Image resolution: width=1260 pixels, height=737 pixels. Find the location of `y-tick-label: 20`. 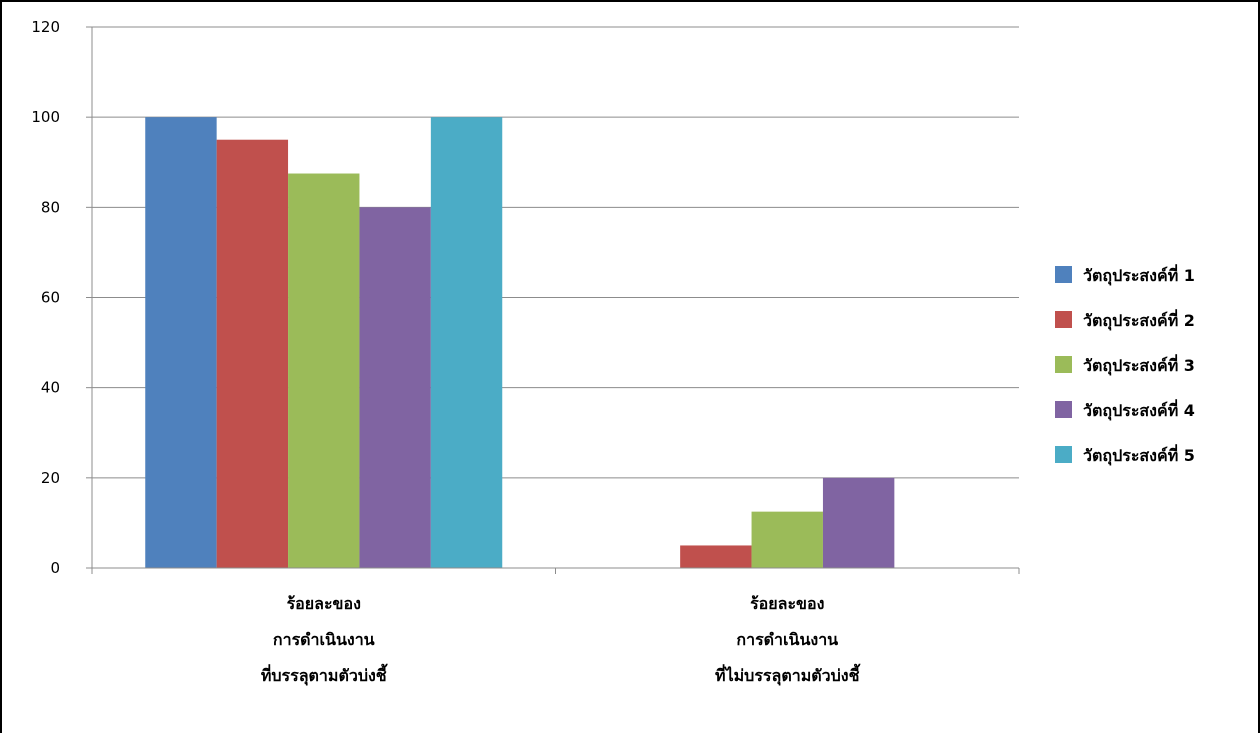

y-tick-label: 20 is located at coordinates (50, 478).